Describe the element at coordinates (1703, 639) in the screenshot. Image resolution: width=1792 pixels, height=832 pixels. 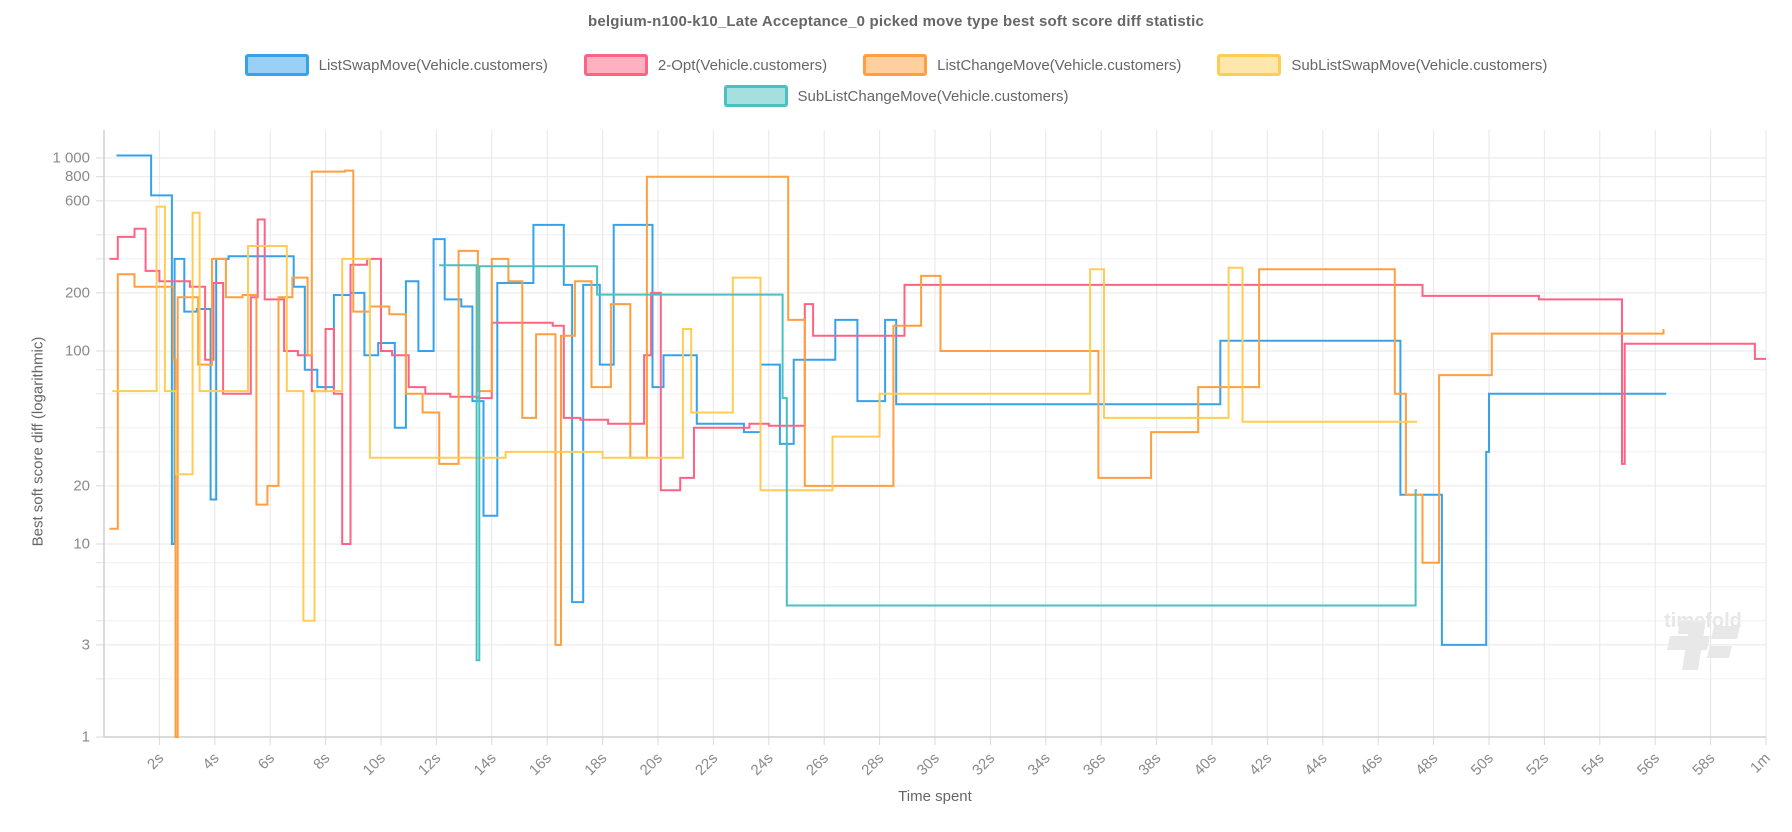
I see `timefold-watermark: timefold` at that location.